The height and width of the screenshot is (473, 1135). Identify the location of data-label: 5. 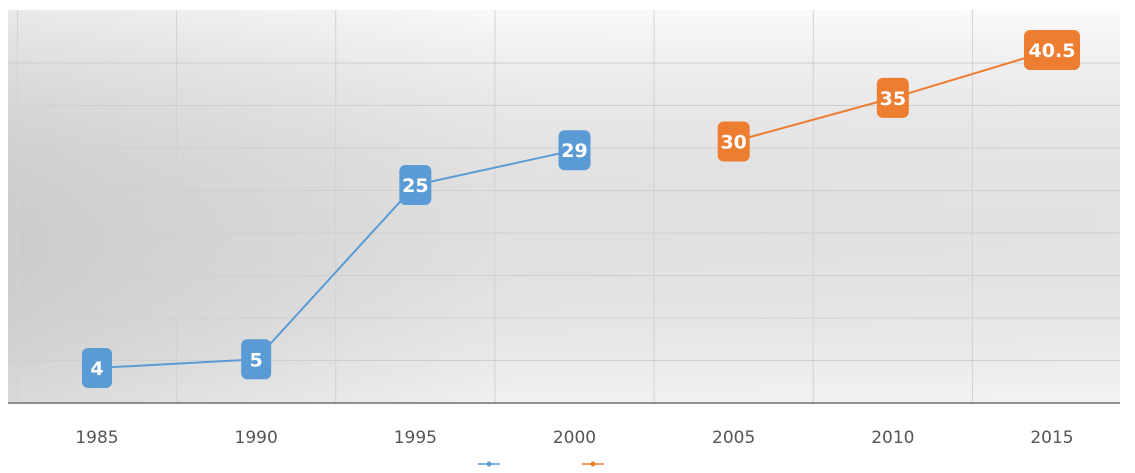
(256, 360).